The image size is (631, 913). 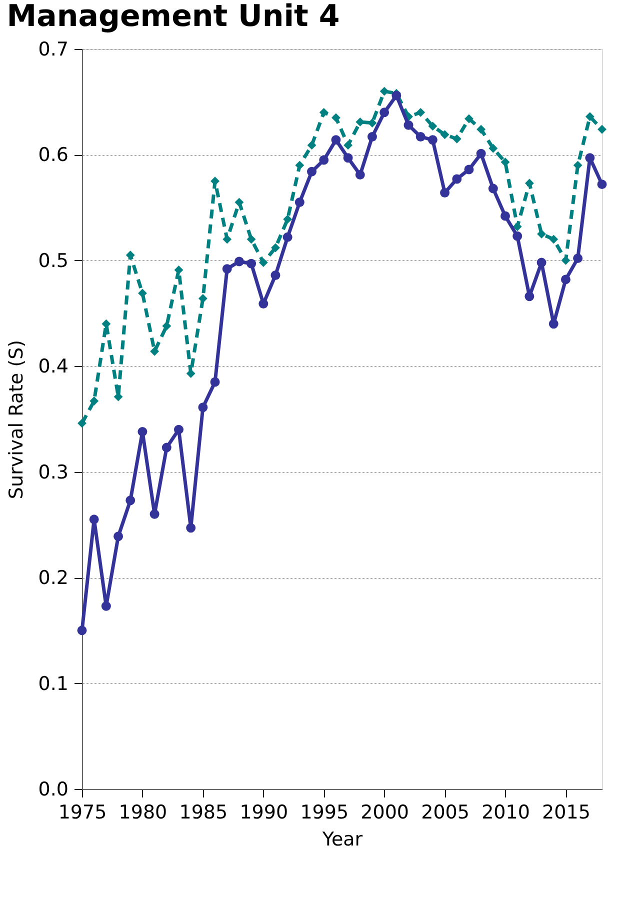 What do you see at coordinates (264, 813) in the screenshot?
I see `x-tick-label: 1990` at bounding box center [264, 813].